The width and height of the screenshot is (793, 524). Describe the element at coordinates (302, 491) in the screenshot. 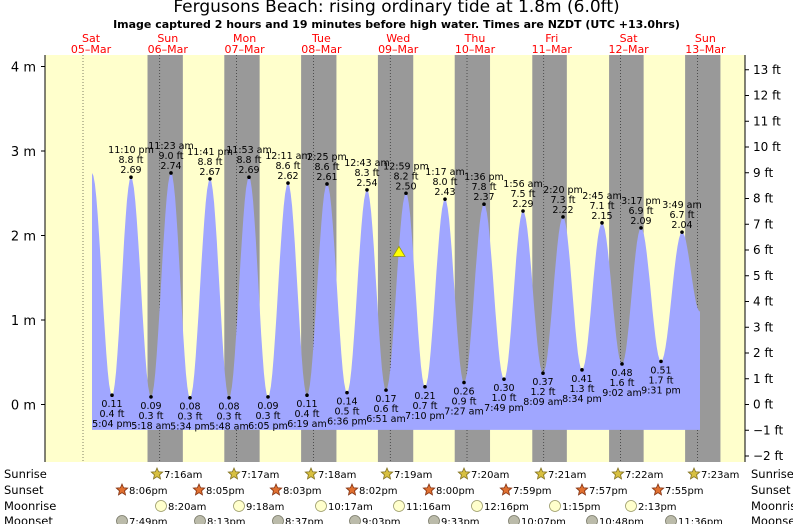

I see `sunset-time: 8:03pm` at that location.